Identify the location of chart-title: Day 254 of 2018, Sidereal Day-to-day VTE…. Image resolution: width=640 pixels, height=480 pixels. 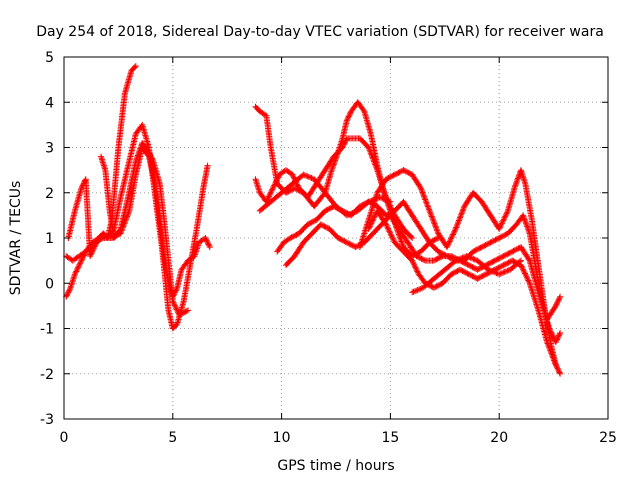
(320, 32).